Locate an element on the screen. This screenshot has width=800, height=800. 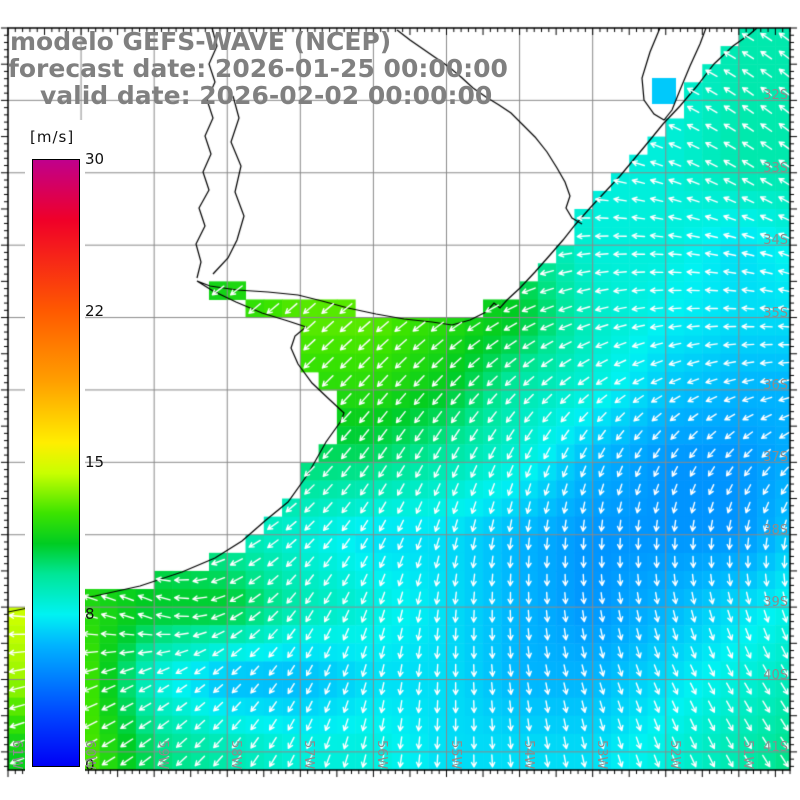
colorbar-tick-label: 22 is located at coordinates (95, 310).